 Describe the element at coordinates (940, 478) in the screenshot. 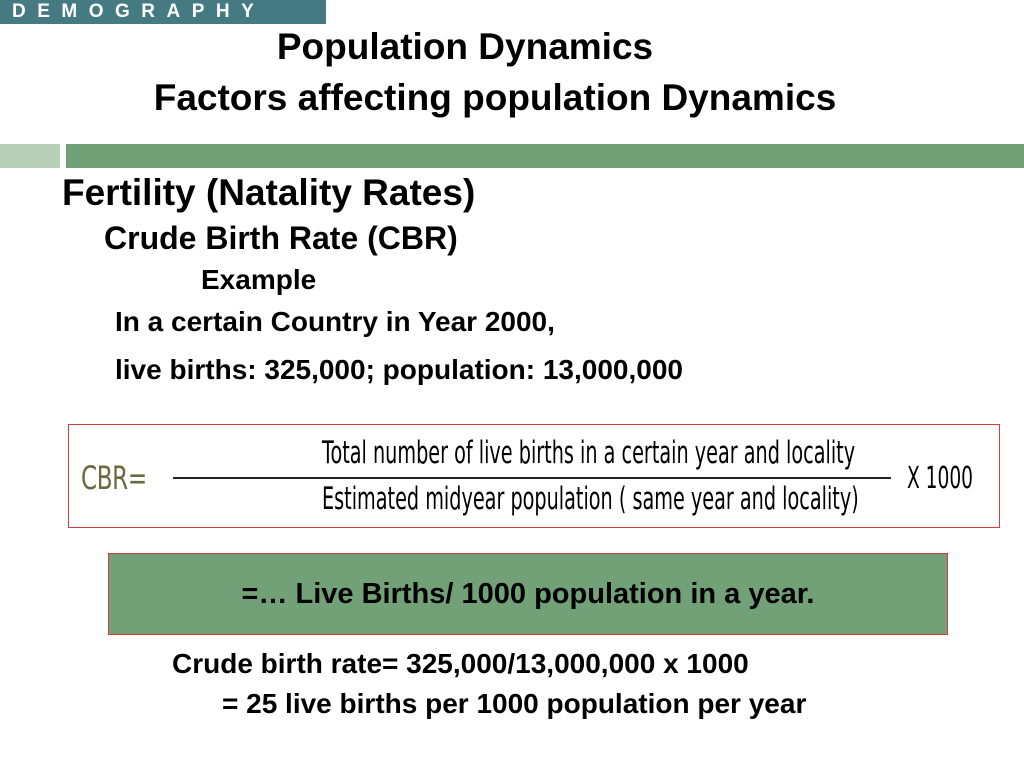

I see `formula-multiplier: X 1000` at that location.